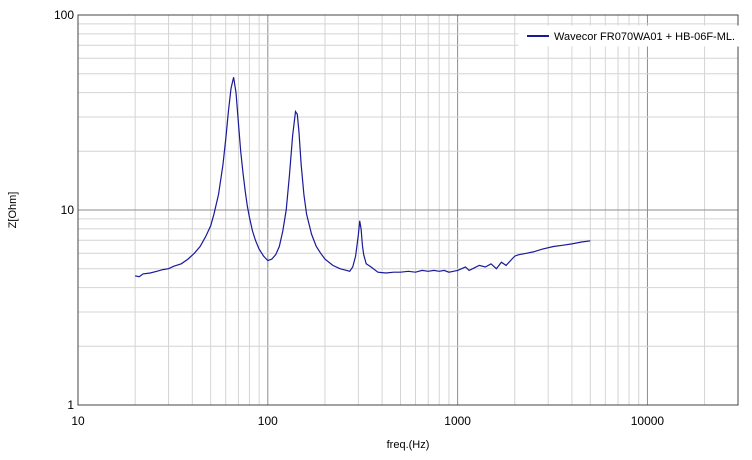  Describe the element at coordinates (648, 421) in the screenshot. I see `x-tick-label: 10000` at that location.